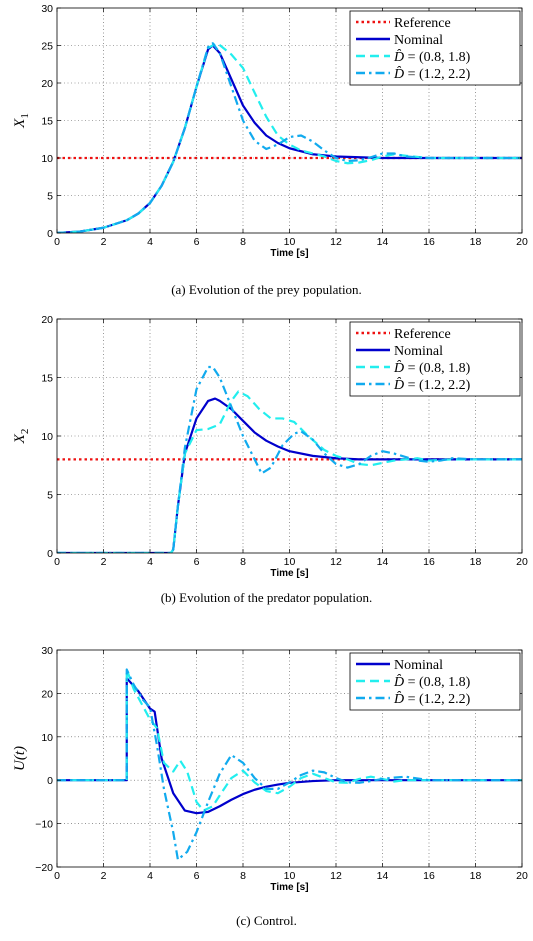  Describe the element at coordinates (47, 47) in the screenshot. I see `y-tick-label: 25` at that location.